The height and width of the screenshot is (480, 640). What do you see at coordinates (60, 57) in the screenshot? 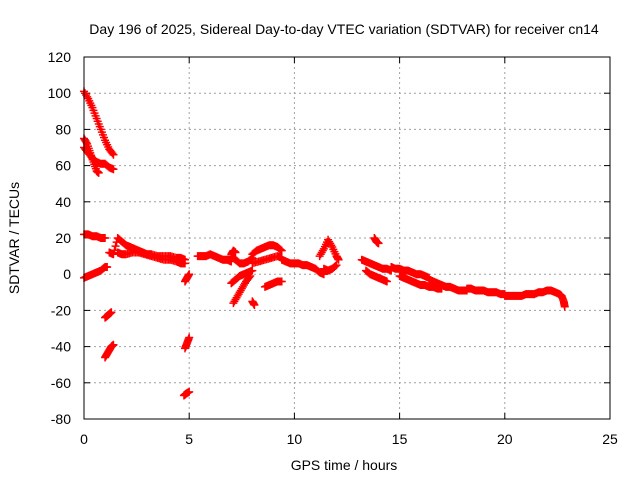
I see `y-tick-label: 120` at bounding box center [60, 57].